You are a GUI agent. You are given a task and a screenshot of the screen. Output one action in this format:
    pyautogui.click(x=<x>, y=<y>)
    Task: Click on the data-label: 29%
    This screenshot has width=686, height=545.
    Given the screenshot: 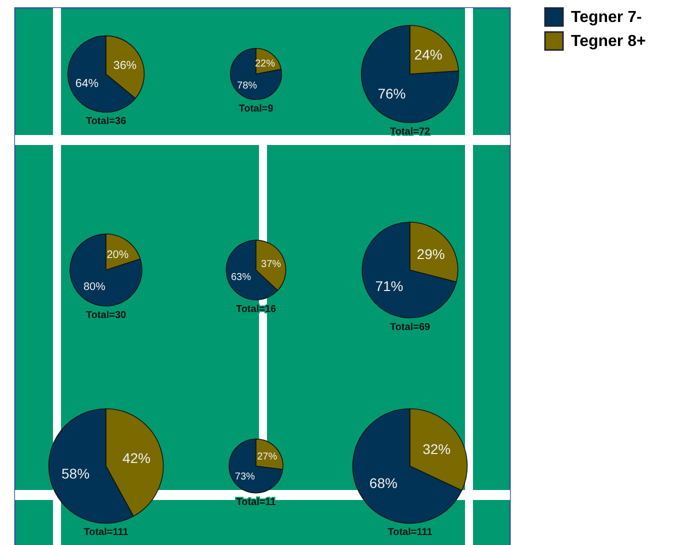 What is the action you would take?
    pyautogui.click(x=430, y=254)
    